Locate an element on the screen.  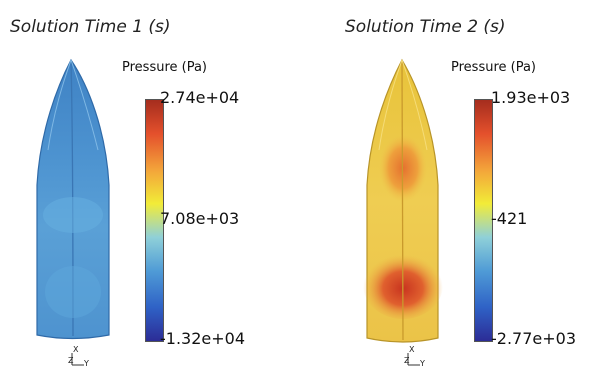
legend-min-value: -2.77e+03 is located at coordinates (534, 338).